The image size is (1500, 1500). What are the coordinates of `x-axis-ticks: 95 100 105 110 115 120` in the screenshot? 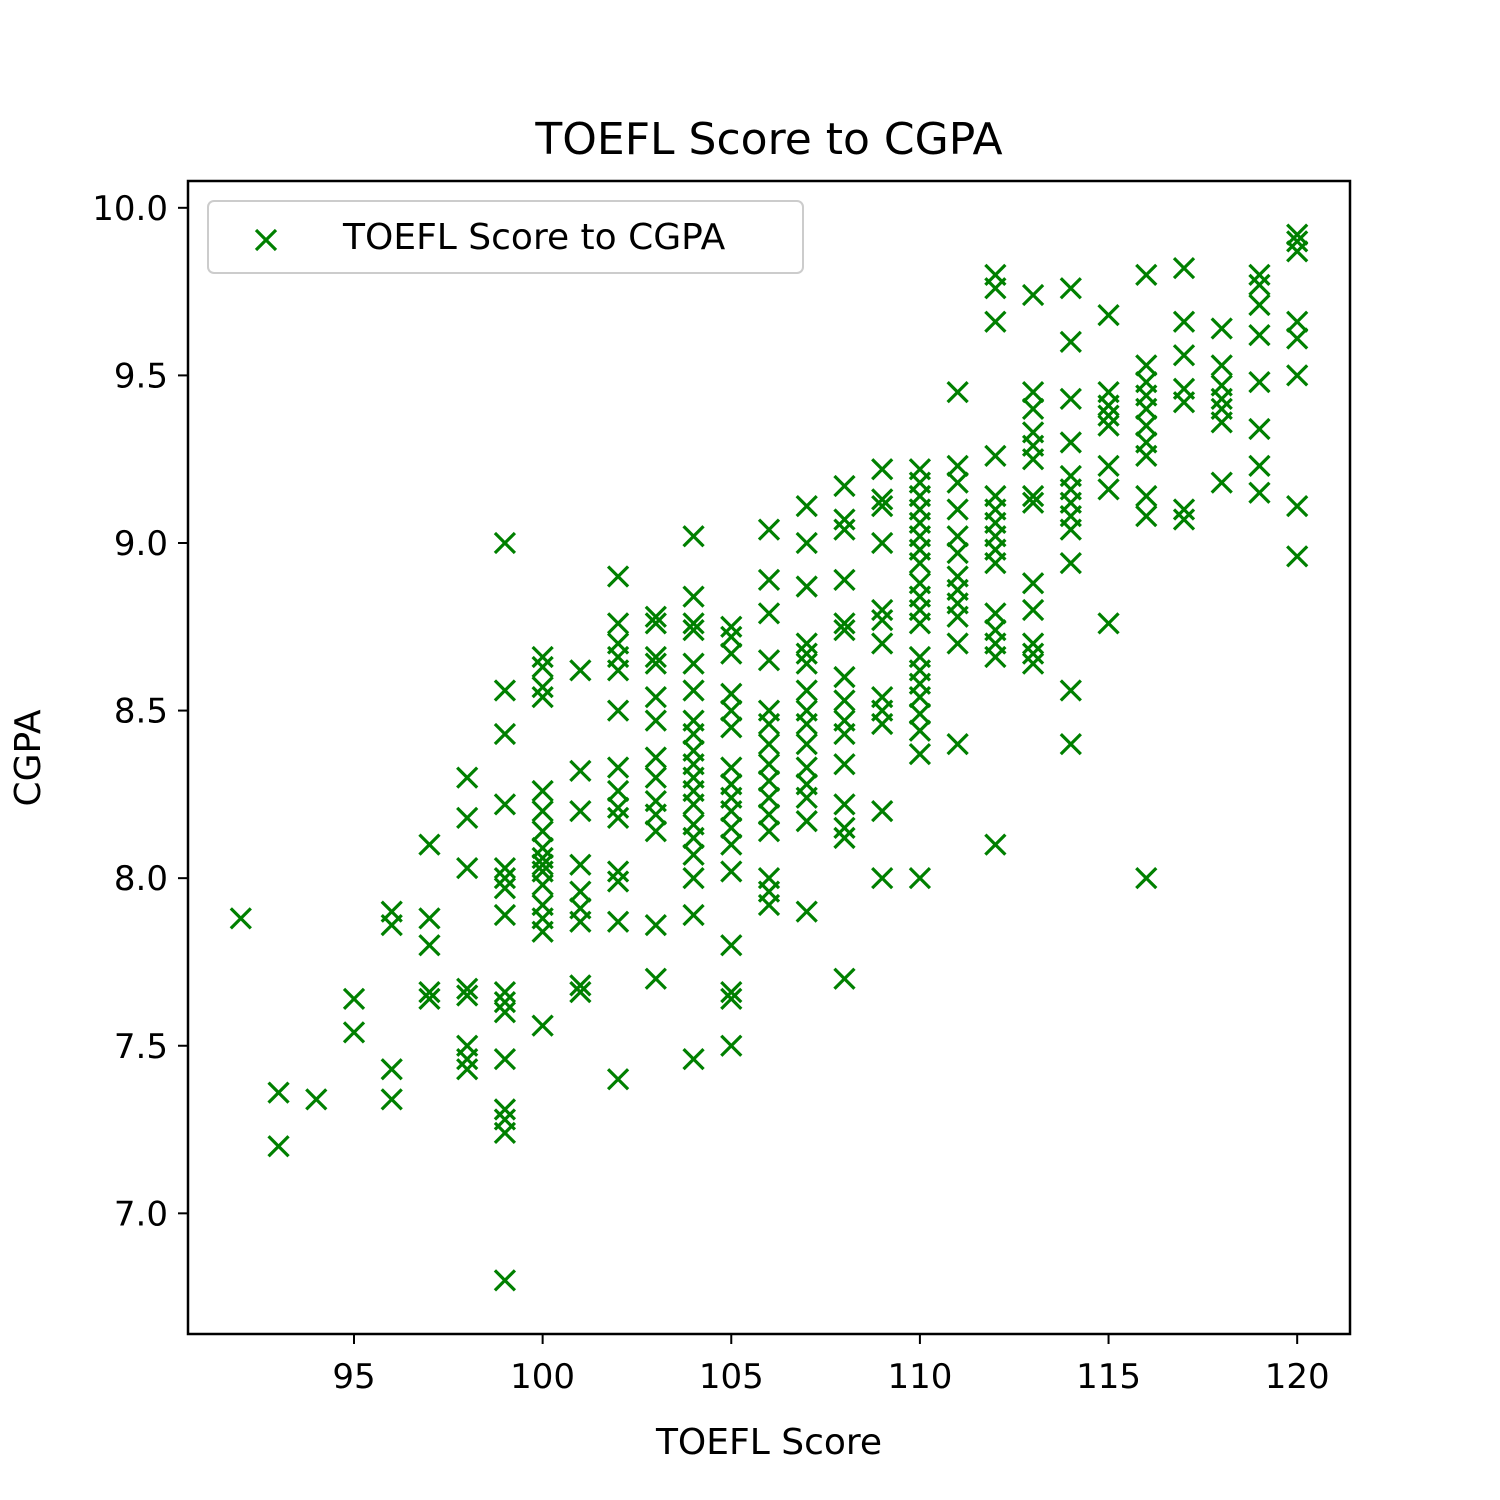 It's located at (831, 1365).